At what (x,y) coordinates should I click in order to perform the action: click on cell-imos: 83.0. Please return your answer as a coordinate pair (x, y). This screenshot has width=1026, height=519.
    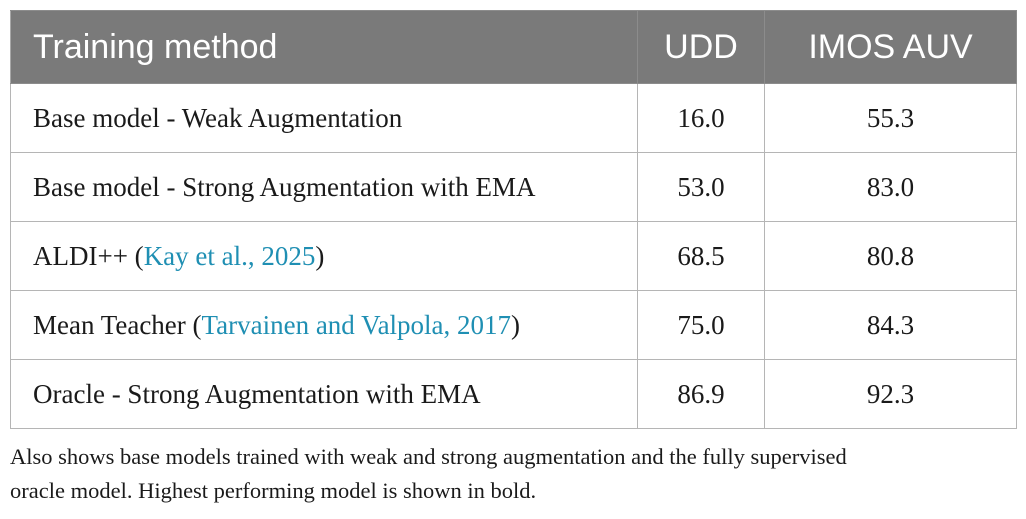
    Looking at the image, I should click on (890, 187).